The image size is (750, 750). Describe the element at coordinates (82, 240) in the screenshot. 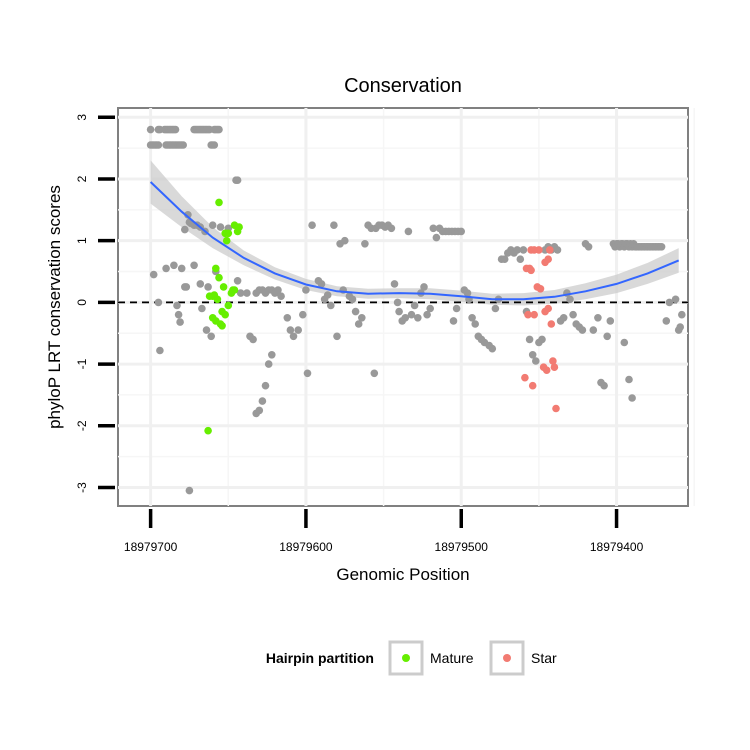

I see `y-tick-label-2: 1` at that location.